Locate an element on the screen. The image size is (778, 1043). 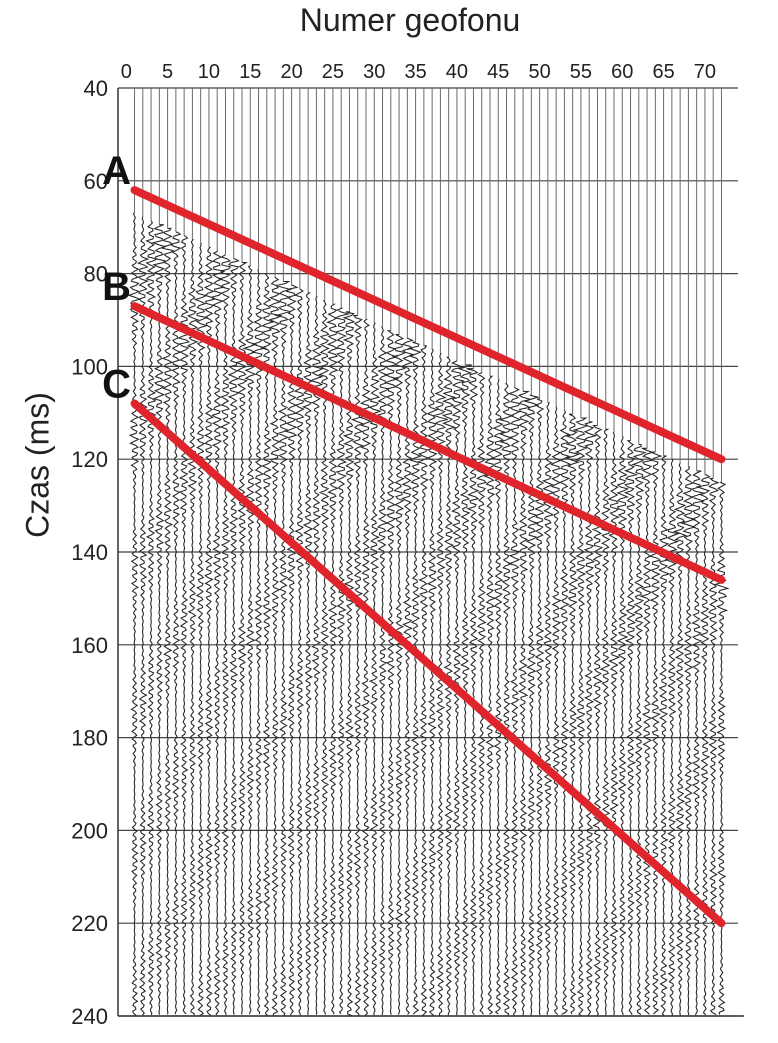
y-tick-label: 80 is located at coordinates (96, 274).